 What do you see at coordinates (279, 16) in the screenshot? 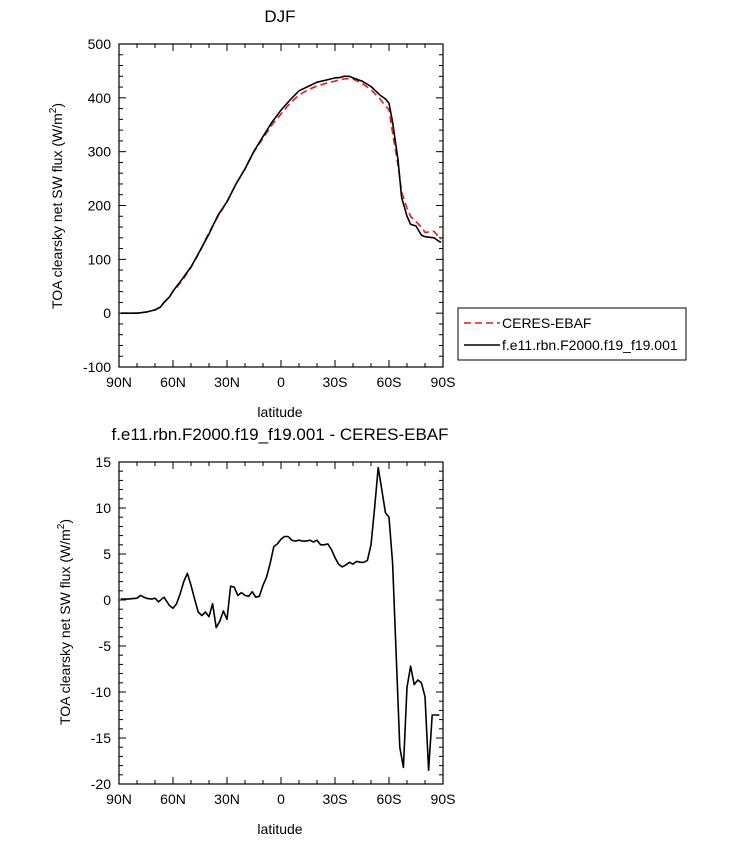
I see `top-chart-title: DJF` at bounding box center [279, 16].